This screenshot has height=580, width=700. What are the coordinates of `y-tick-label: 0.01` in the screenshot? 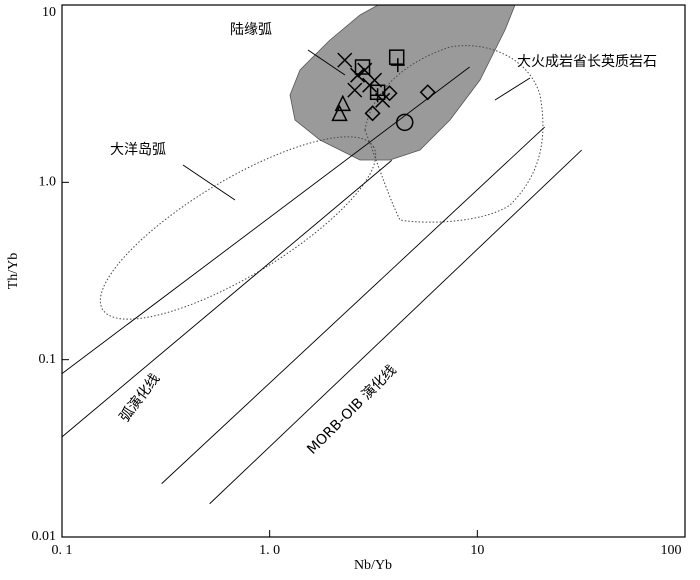 It's located at (44, 536).